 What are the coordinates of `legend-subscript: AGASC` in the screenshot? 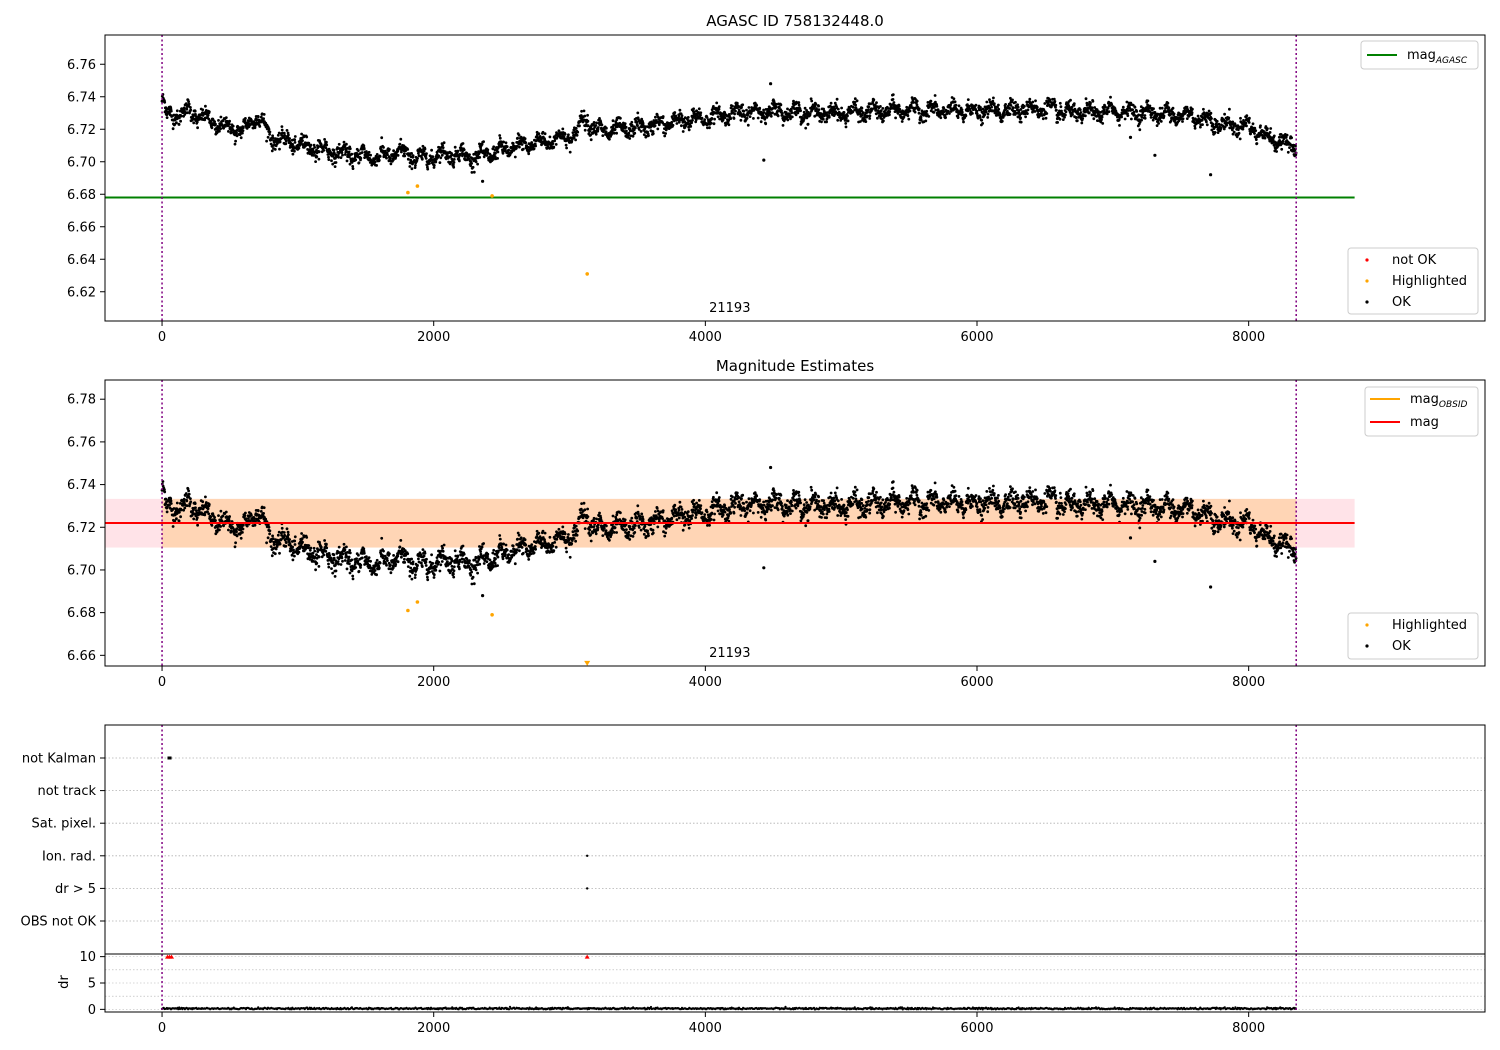 It's located at (1451, 61).